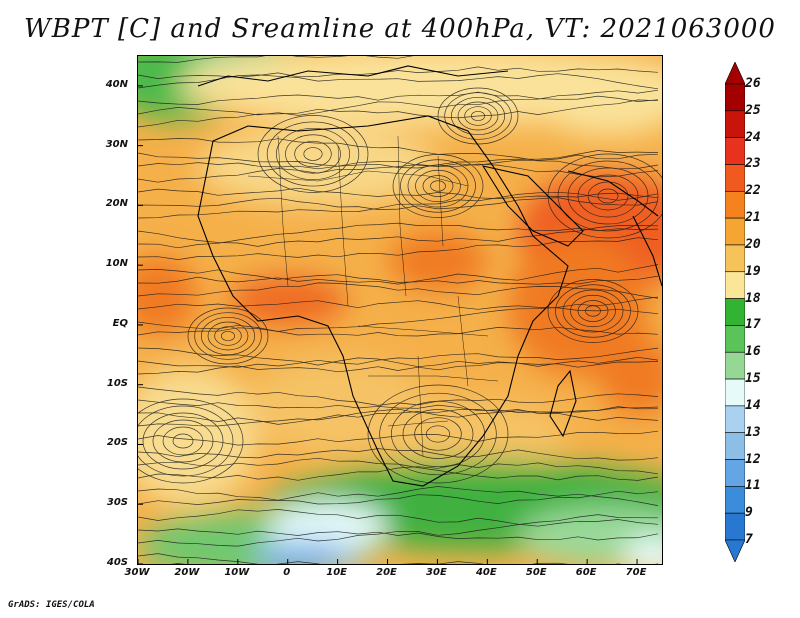 Image resolution: width=800 pixels, height=618 pixels. What do you see at coordinates (753, 379) in the screenshot?
I see `colorbar-label: 15` at bounding box center [753, 379].